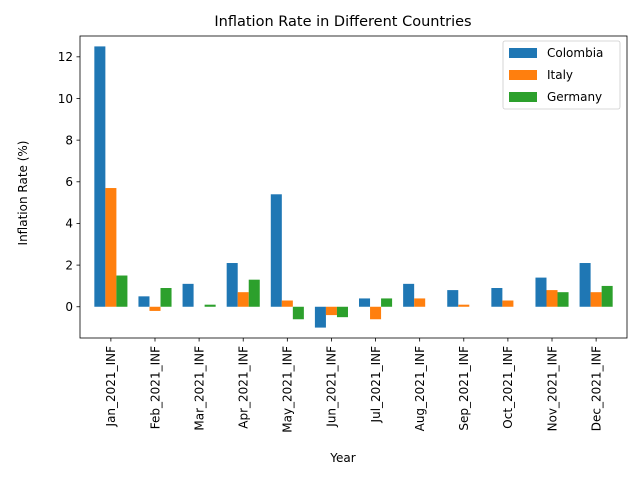 The height and width of the screenshot is (480, 640). I want to click on bar-germany-mar_2021_inf, so click(210, 305).